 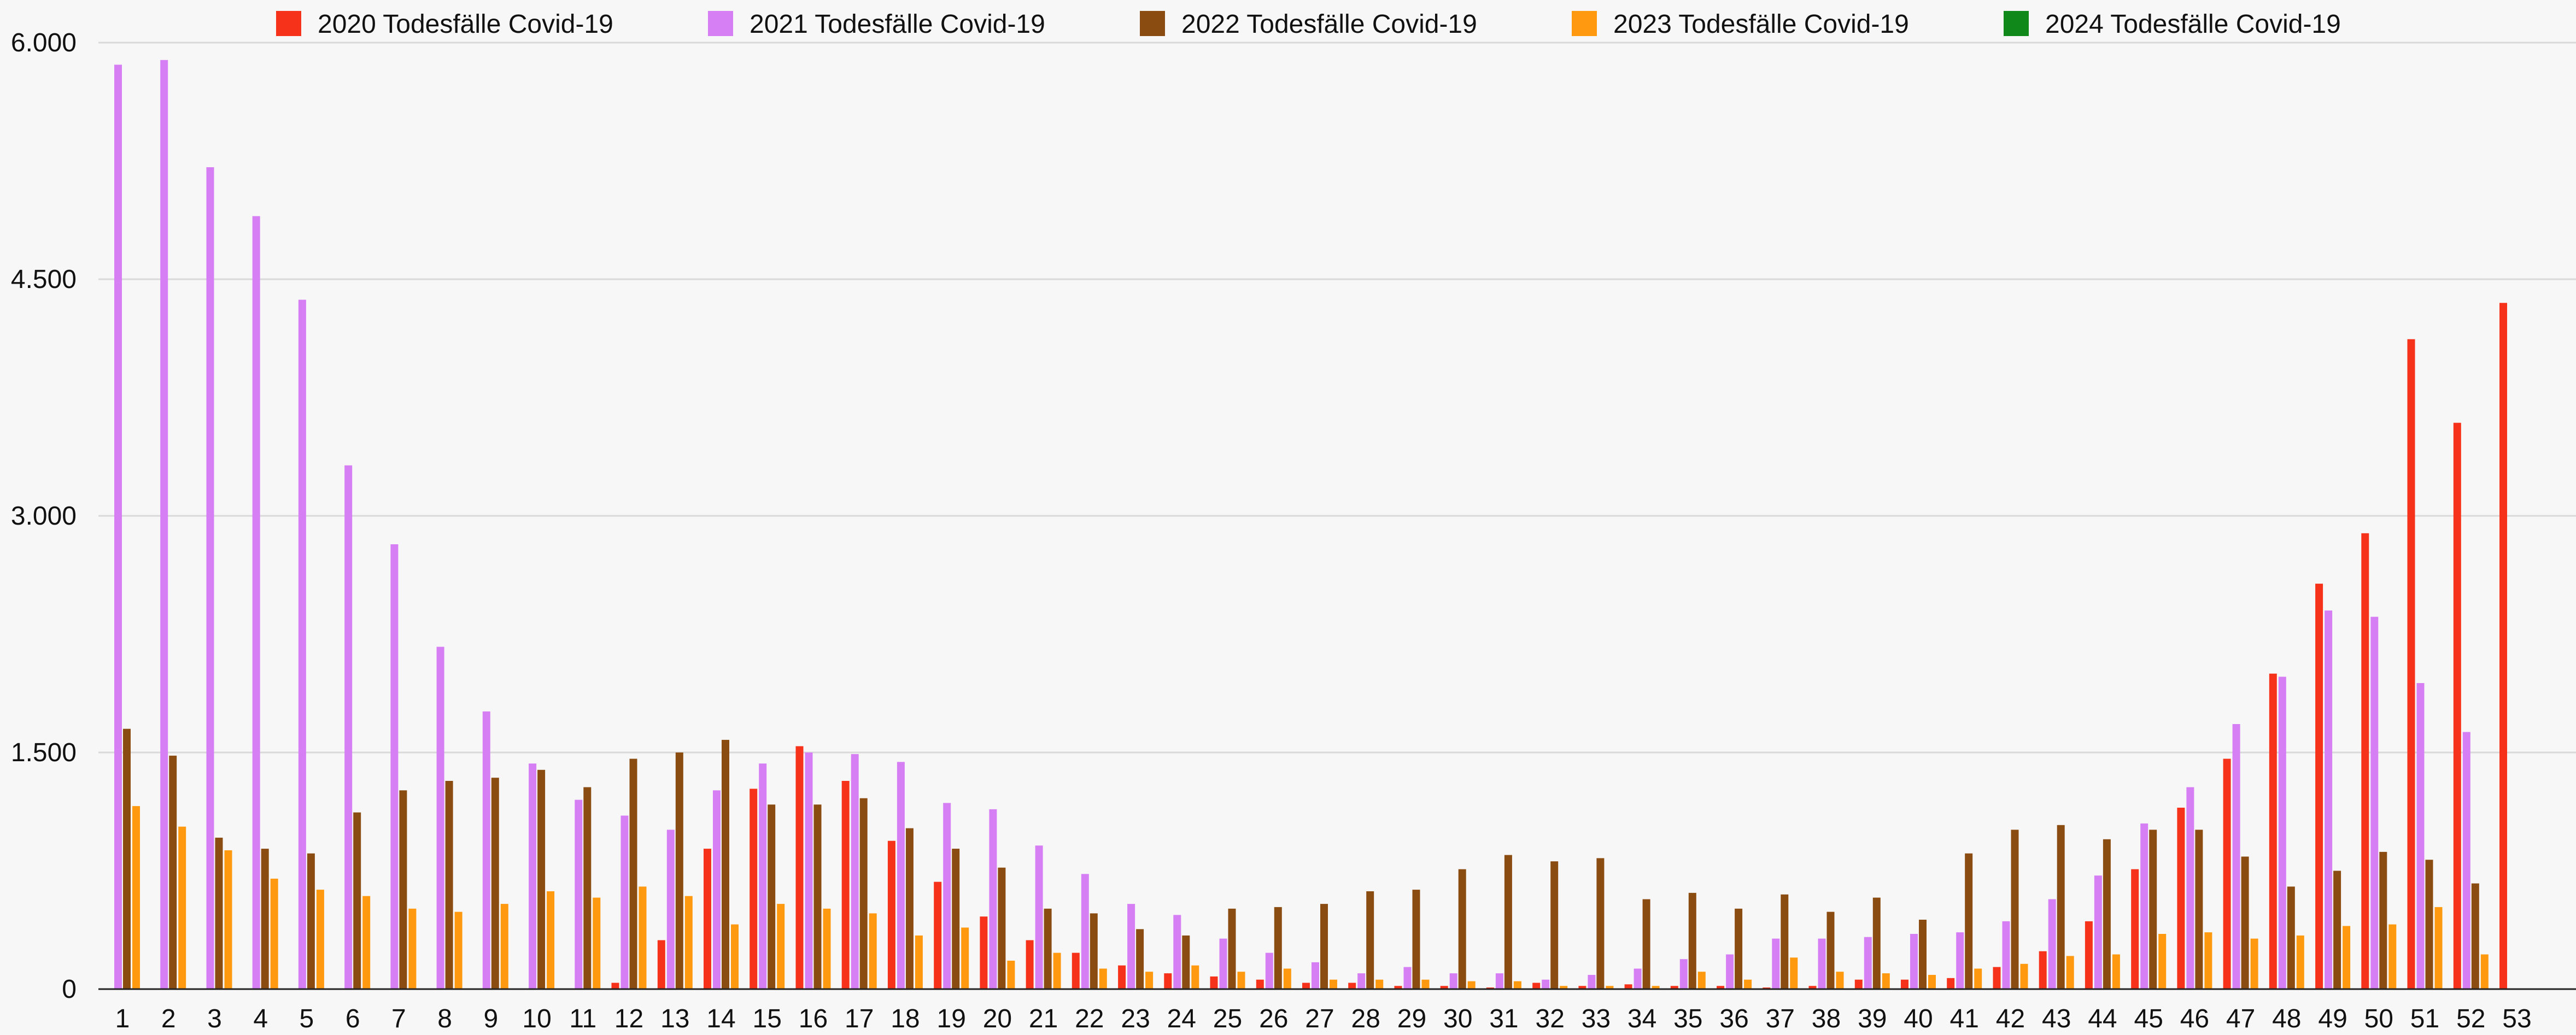 I want to click on x-tick-label: 39, so click(x=1873, y=1018).